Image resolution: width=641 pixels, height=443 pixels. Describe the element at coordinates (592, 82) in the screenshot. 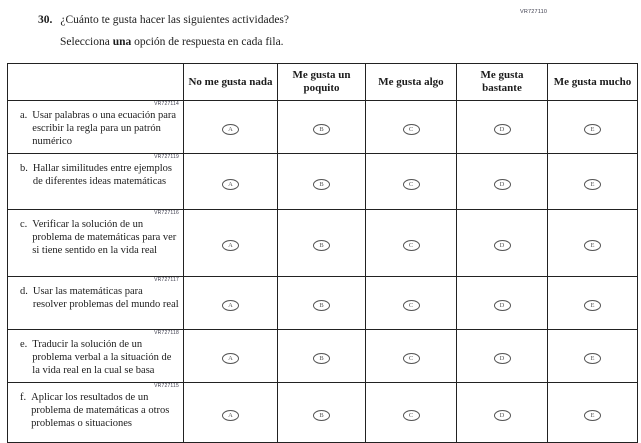

I see `column-header-me-gusta-mucho: Me gusta mucho` at that location.